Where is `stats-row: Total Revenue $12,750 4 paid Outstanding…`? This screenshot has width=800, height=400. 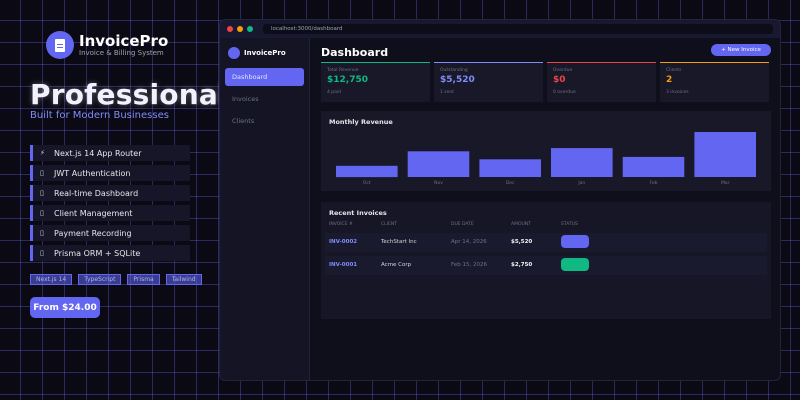 stats-row: Total Revenue $12,750 4 paid Outstanding… is located at coordinates (545, 82).